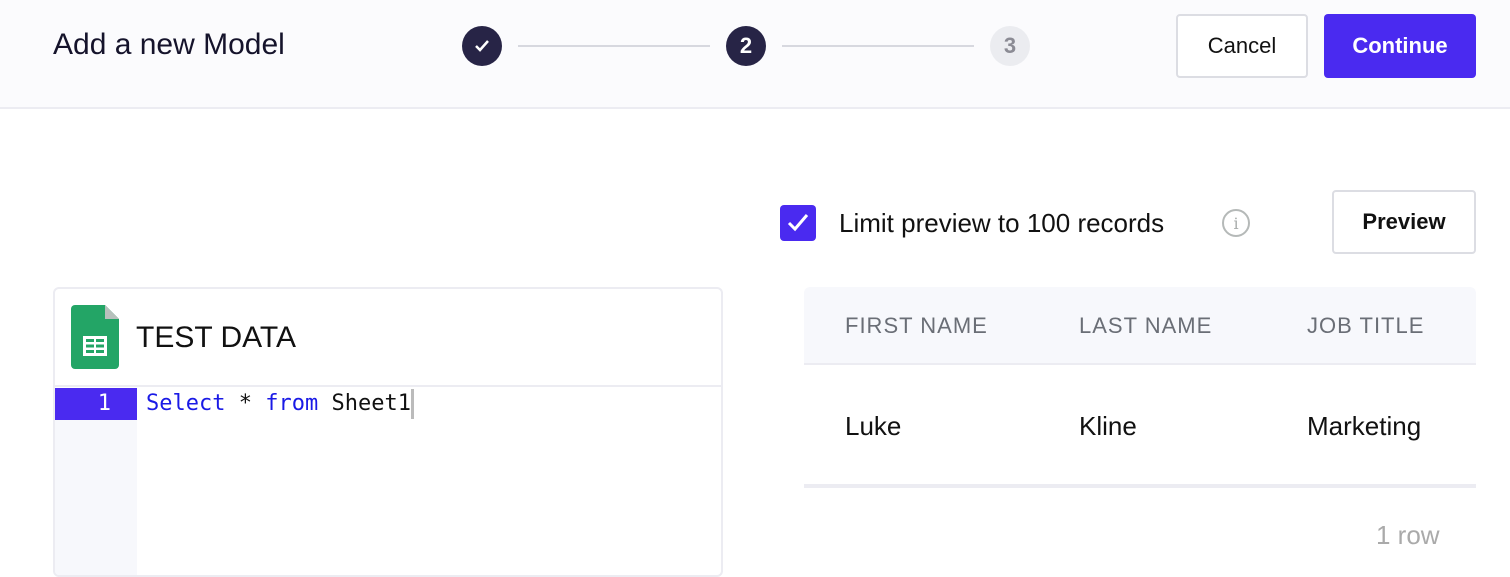 Image resolution: width=1510 pixels, height=577 pixels. I want to click on row-count: 1 row, so click(1408, 535).